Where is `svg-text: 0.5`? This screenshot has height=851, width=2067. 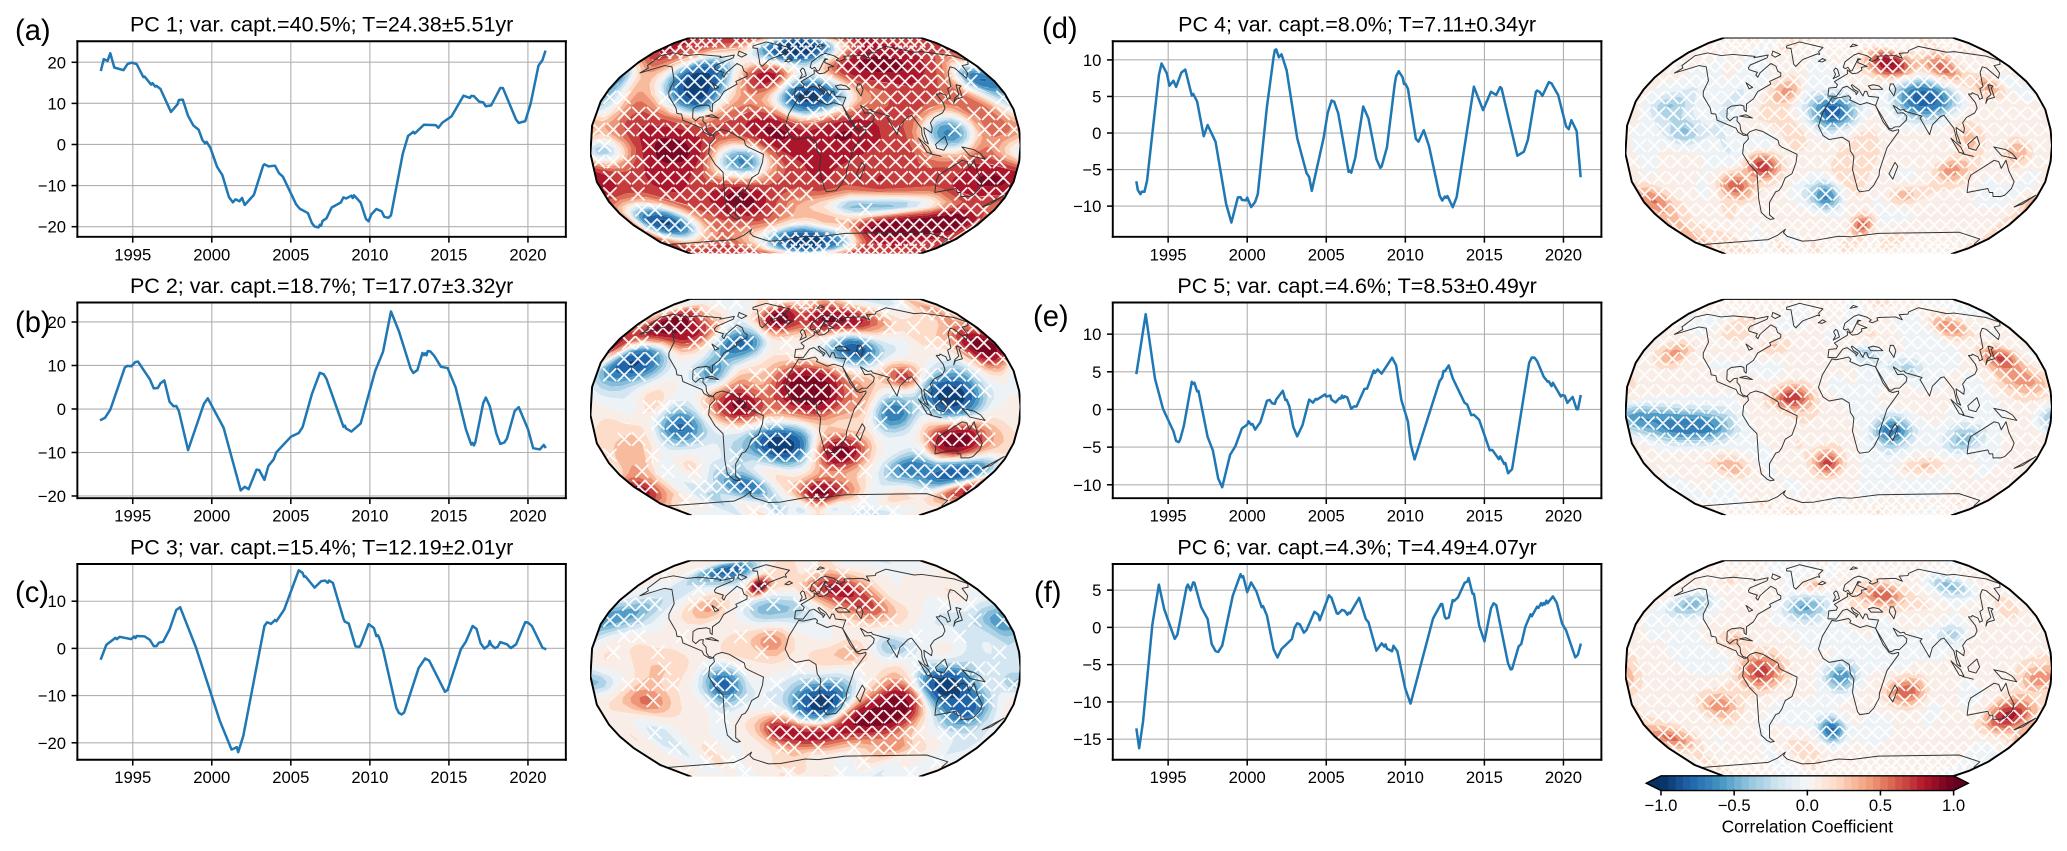
svg-text: 0.5 is located at coordinates (1880, 805).